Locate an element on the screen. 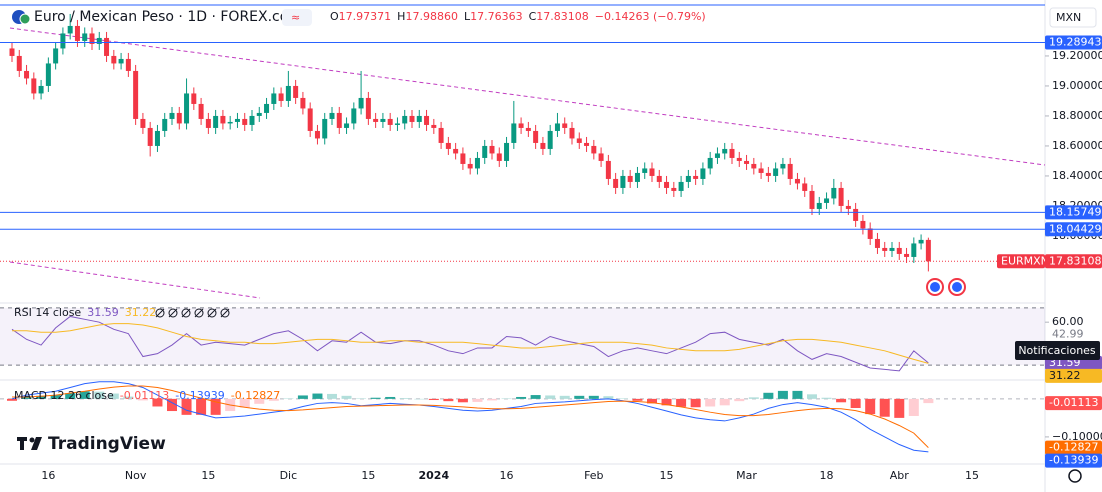 This screenshot has width=1102, height=492. compare-button is located at coordinates (297, 17).